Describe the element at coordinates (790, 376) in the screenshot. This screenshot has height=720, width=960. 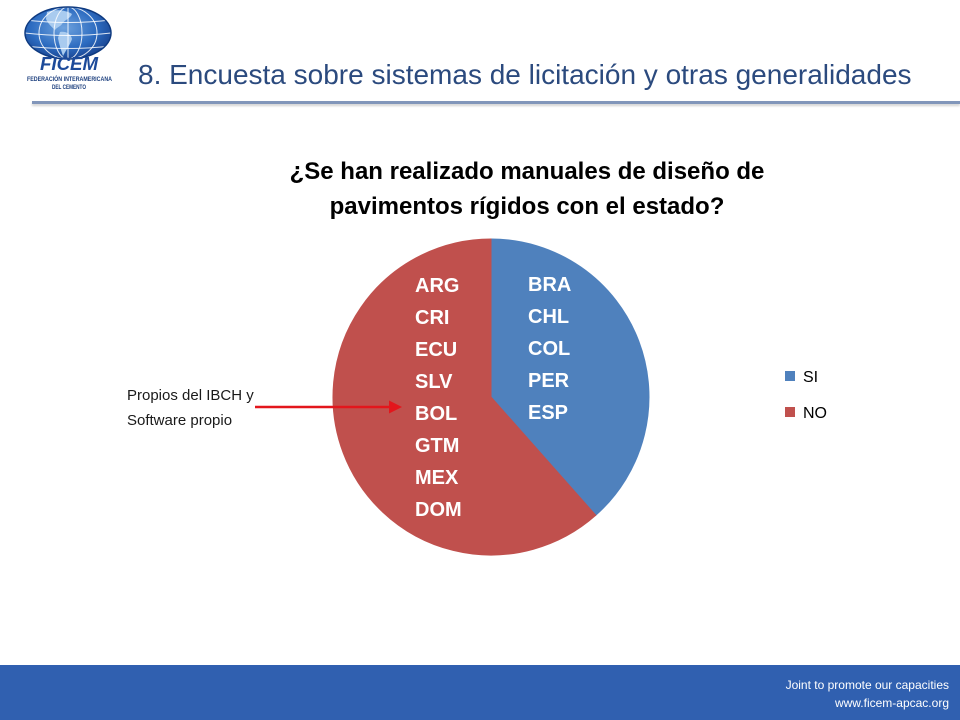
I see `legend-swatch-si` at that location.